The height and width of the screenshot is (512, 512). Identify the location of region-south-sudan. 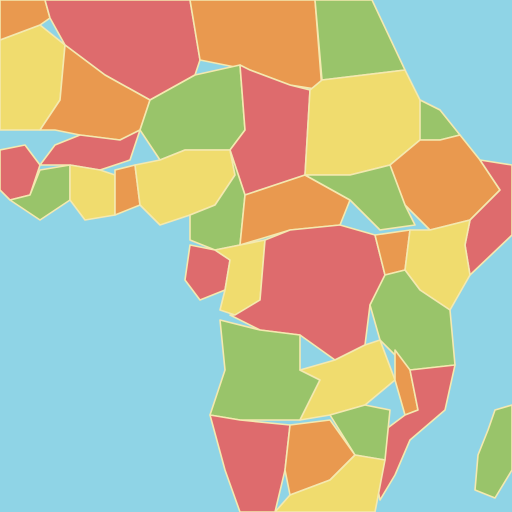
(360, 197).